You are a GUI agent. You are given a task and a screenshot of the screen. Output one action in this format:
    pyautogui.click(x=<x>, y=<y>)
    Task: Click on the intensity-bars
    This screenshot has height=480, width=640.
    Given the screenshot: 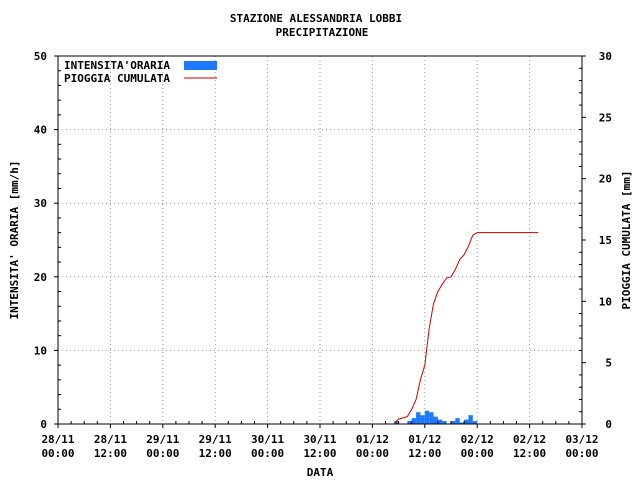 What is the action you would take?
    pyautogui.click(x=436, y=417)
    